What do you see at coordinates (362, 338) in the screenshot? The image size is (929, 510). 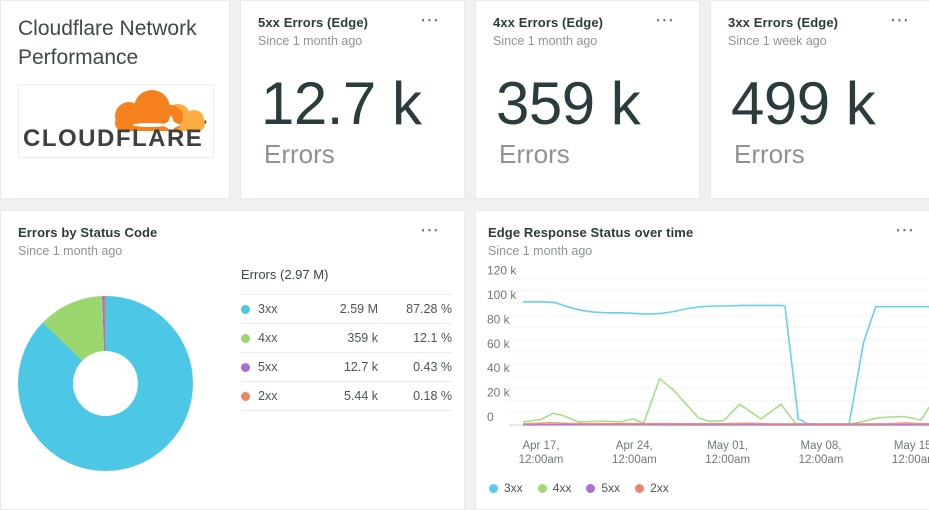 I see `series-value: 359 k` at bounding box center [362, 338].